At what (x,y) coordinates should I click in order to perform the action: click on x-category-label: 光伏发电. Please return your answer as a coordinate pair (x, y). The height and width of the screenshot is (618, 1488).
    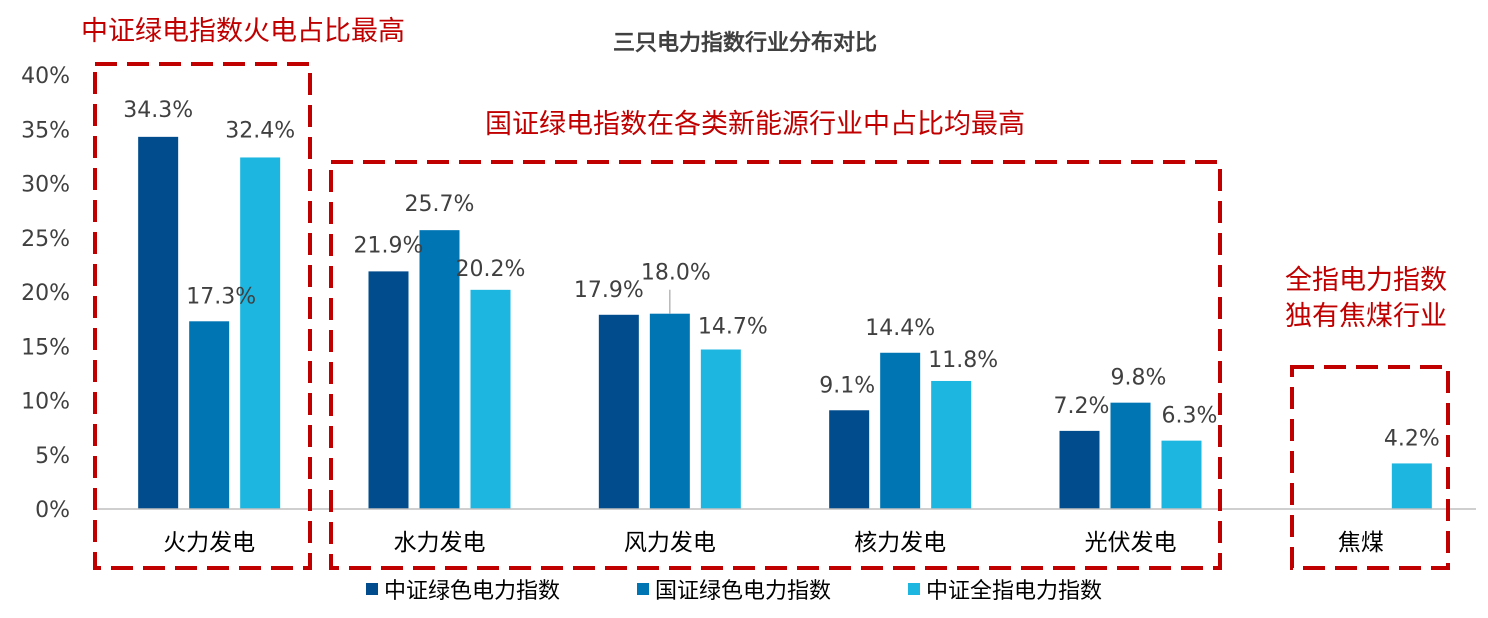
    Looking at the image, I should click on (1131, 543).